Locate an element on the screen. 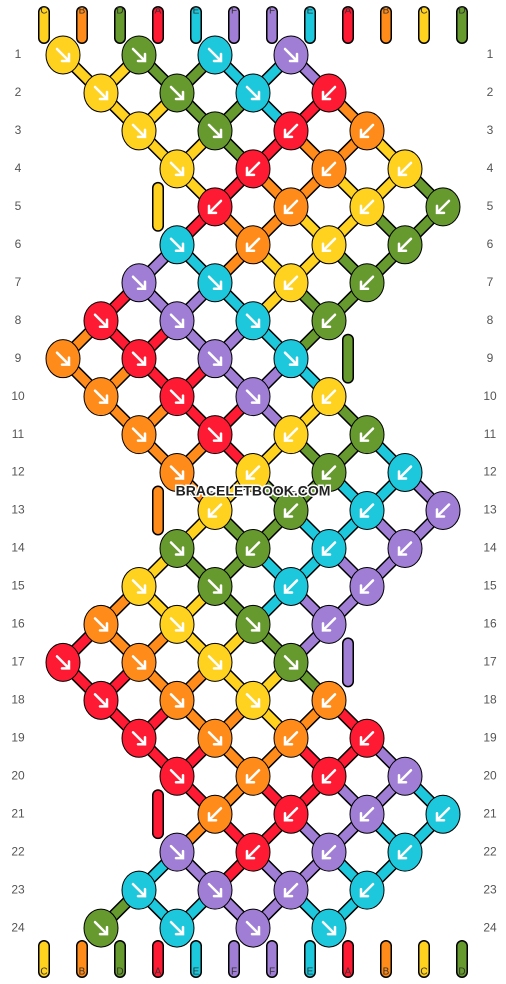 Image resolution: width=506 pixels, height=984 pixels. row-number: 19 is located at coordinates (18, 737).